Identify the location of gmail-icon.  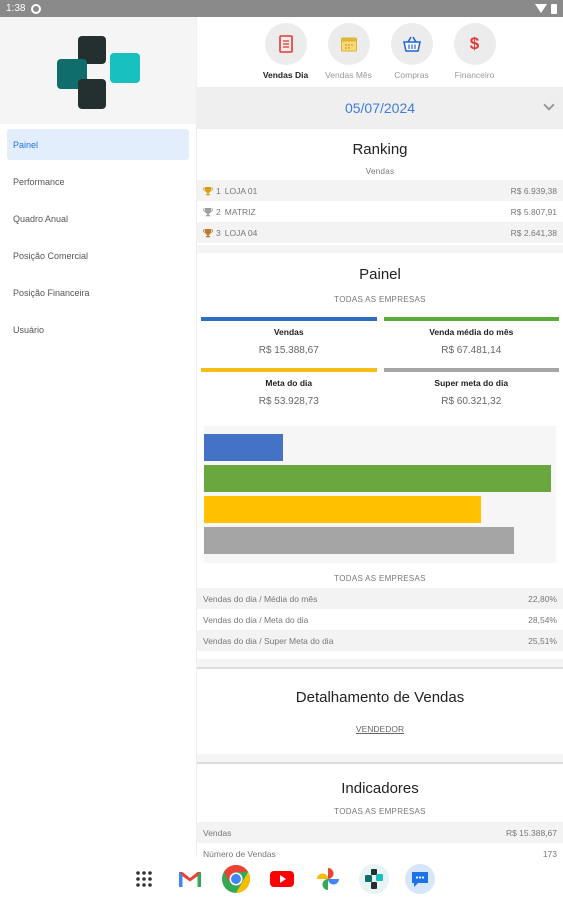
(190, 879).